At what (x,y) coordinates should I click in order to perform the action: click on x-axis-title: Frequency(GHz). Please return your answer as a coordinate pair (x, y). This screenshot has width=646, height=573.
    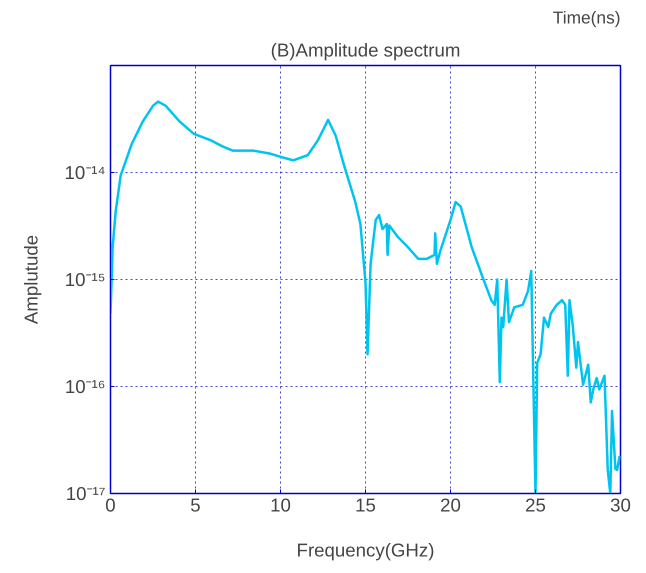
    Looking at the image, I should click on (365, 550).